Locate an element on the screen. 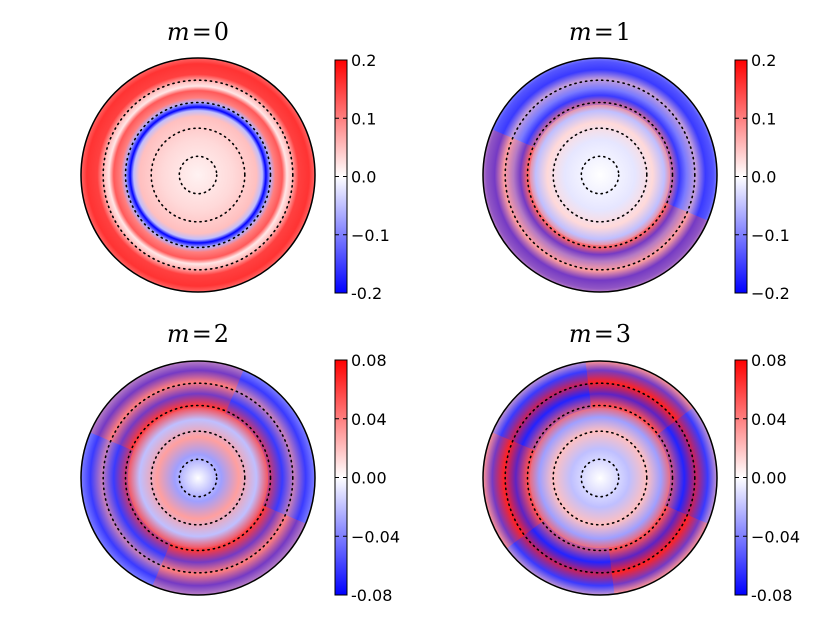  colorbar: 0.2 0.1 0.0 −0.1 −0.2 is located at coordinates (762, 177).